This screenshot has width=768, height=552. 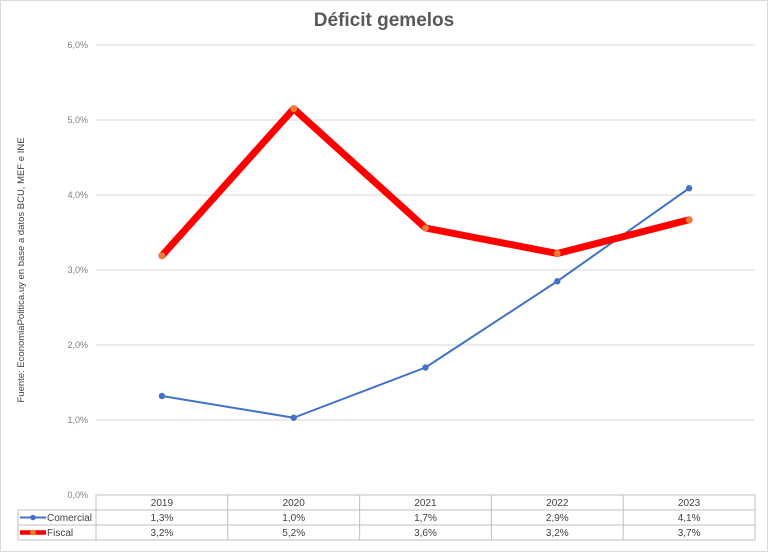 What do you see at coordinates (689, 503) in the screenshot?
I see `x-category-label: 2023` at bounding box center [689, 503].